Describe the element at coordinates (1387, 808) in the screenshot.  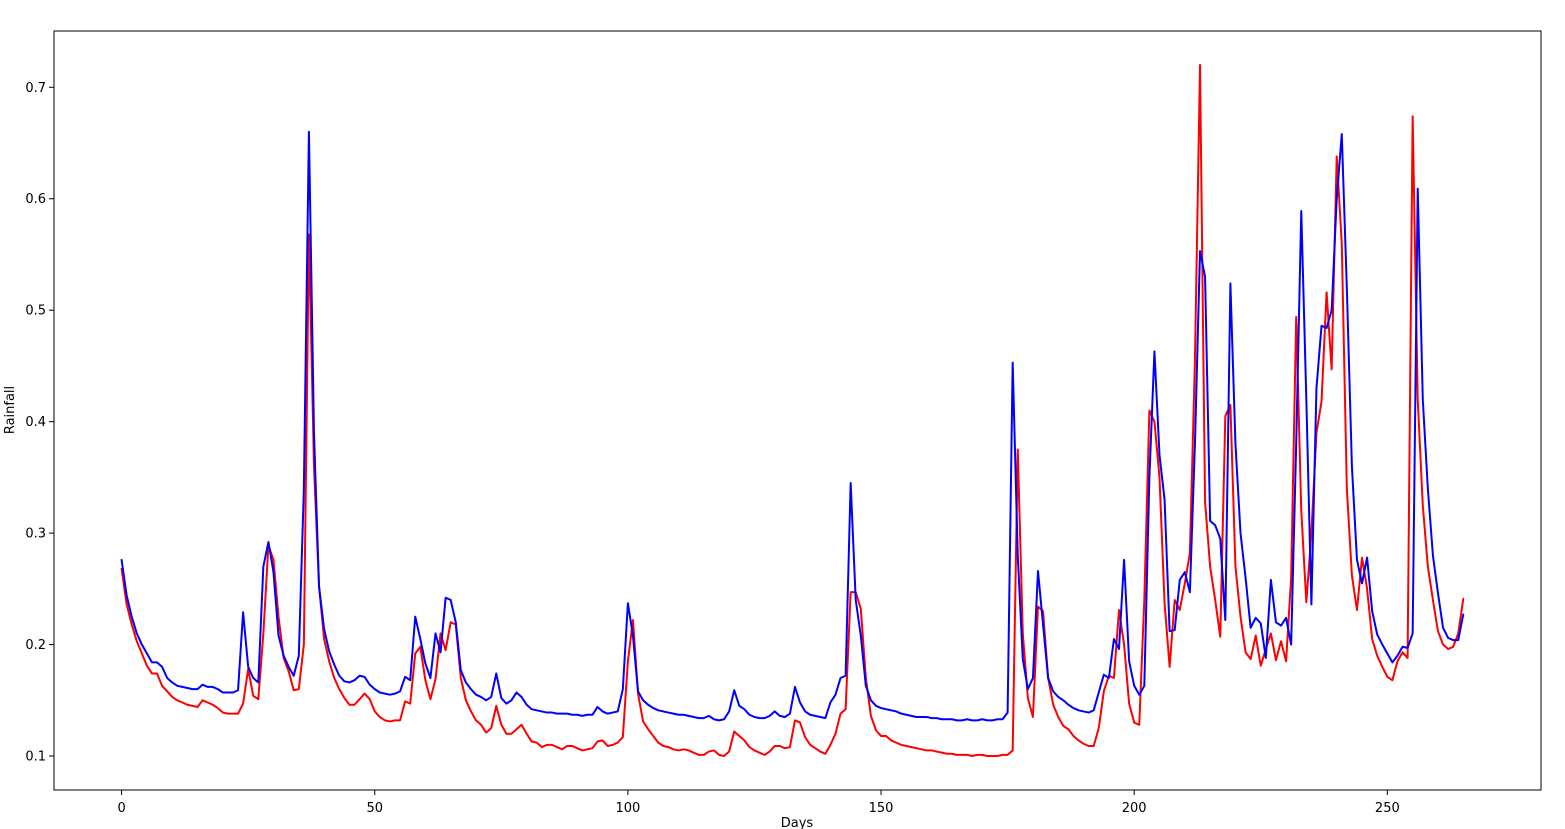
I see `x-tick-label: 250` at that location.